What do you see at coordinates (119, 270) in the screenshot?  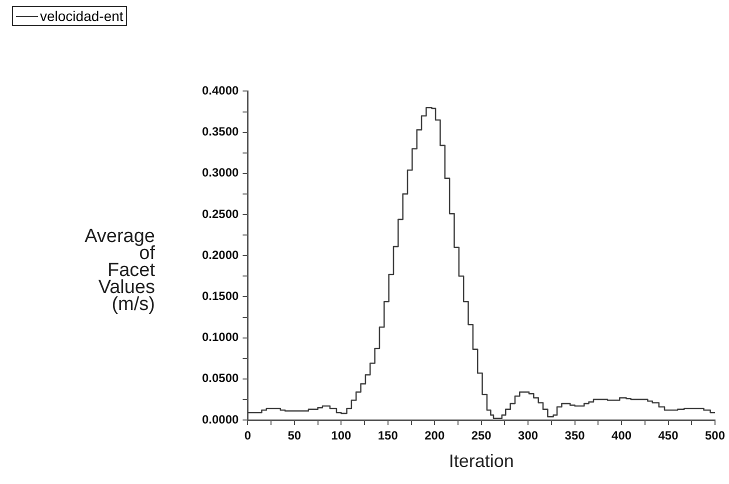 I see `y-axis-title: Average of Facet Values (m/s)` at bounding box center [119, 270].